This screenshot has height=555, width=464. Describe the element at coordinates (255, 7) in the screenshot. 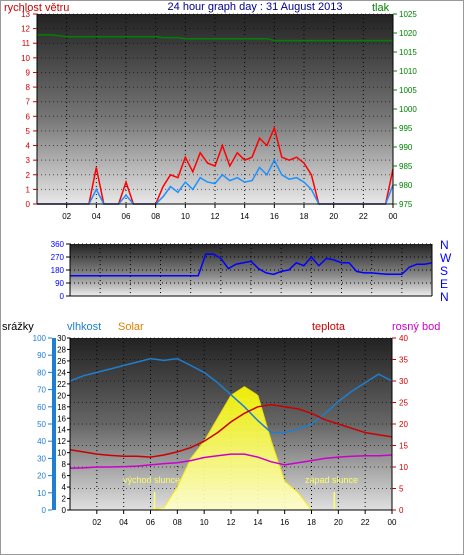

I see `page-title: 24 hour graph day : 31 August 2013` at that location.